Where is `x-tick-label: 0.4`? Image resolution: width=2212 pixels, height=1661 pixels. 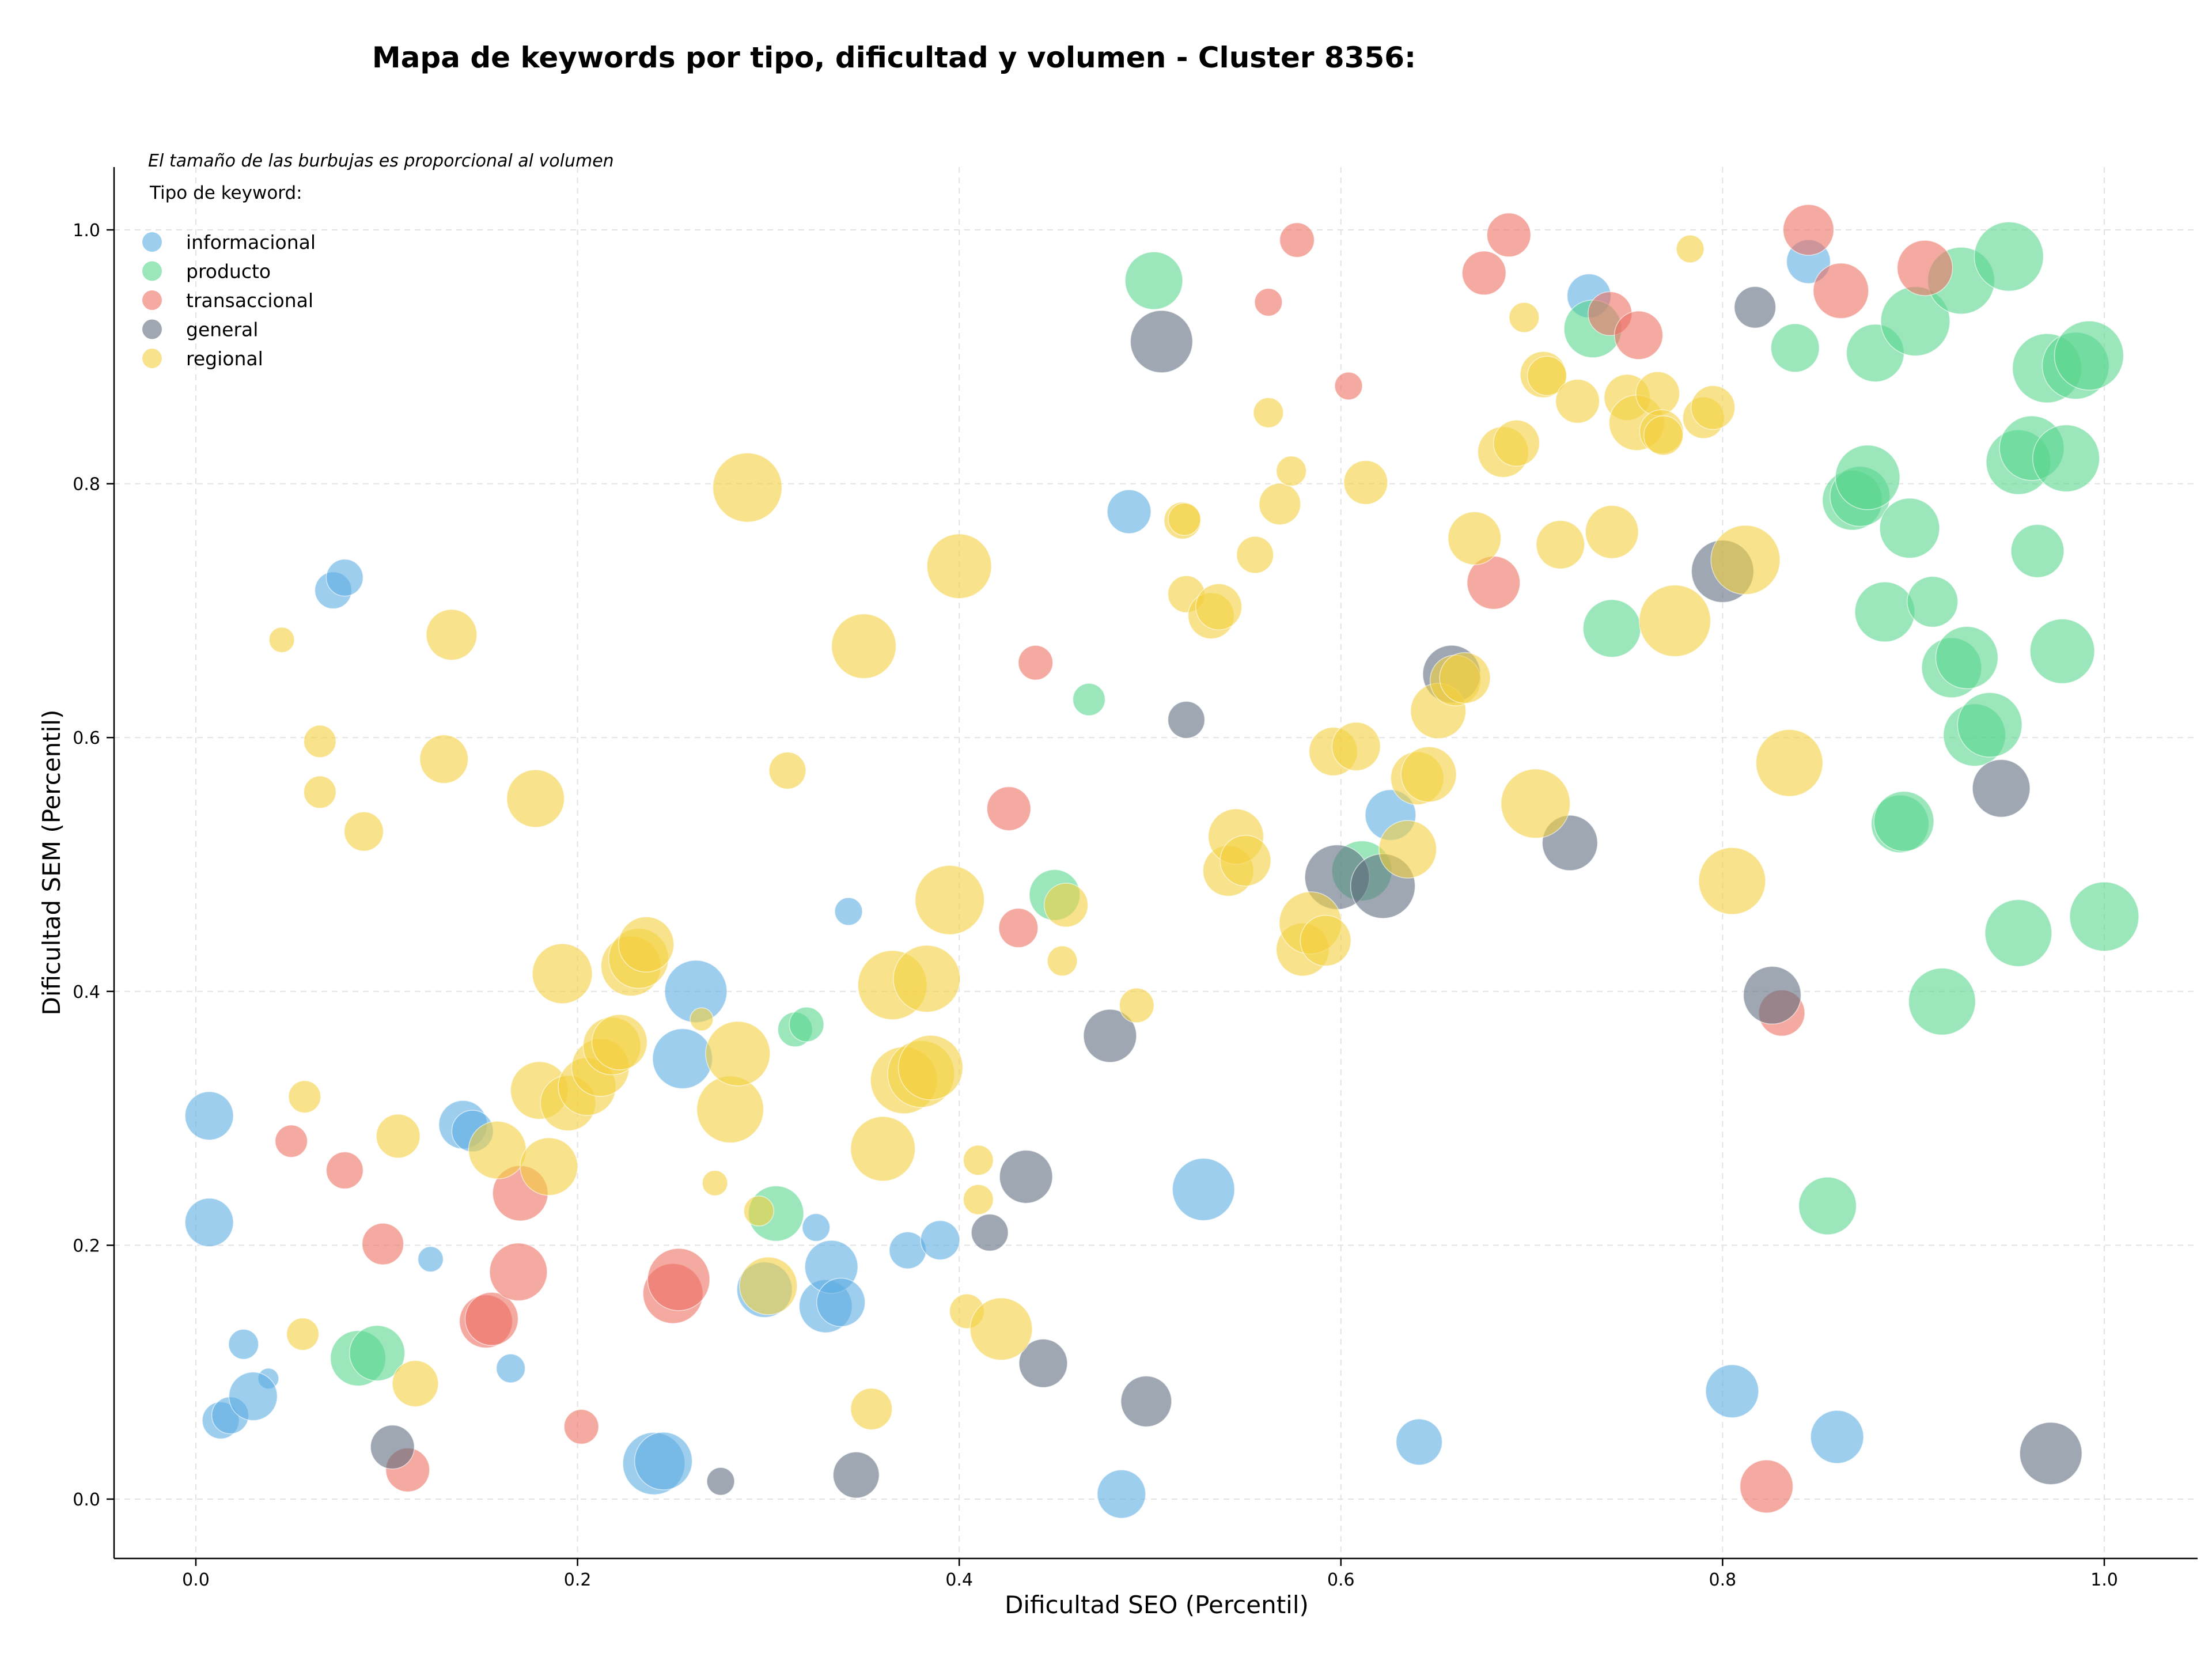 x-tick-label: 0.4 is located at coordinates (959, 1580).